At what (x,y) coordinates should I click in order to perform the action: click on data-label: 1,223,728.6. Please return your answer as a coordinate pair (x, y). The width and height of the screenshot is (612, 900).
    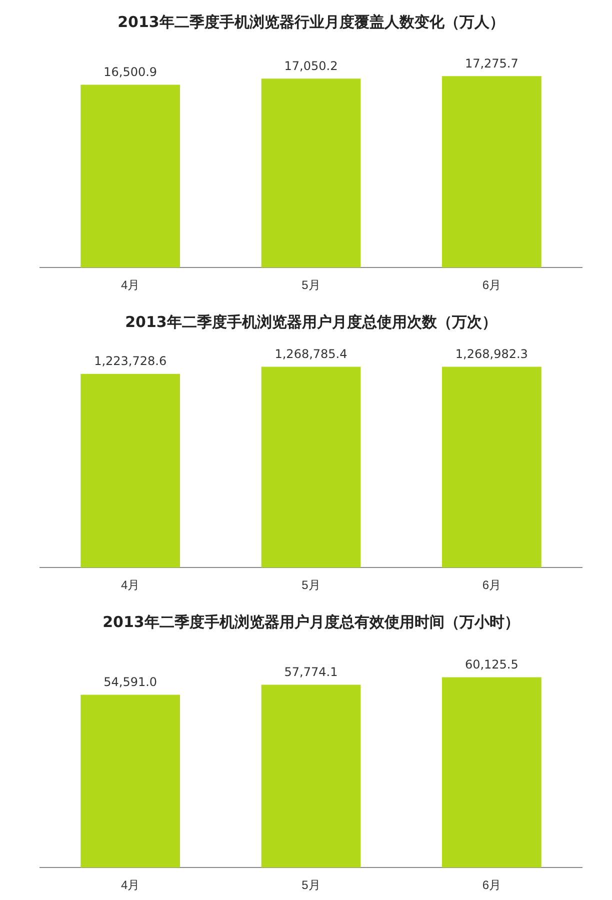
    Looking at the image, I should click on (130, 361).